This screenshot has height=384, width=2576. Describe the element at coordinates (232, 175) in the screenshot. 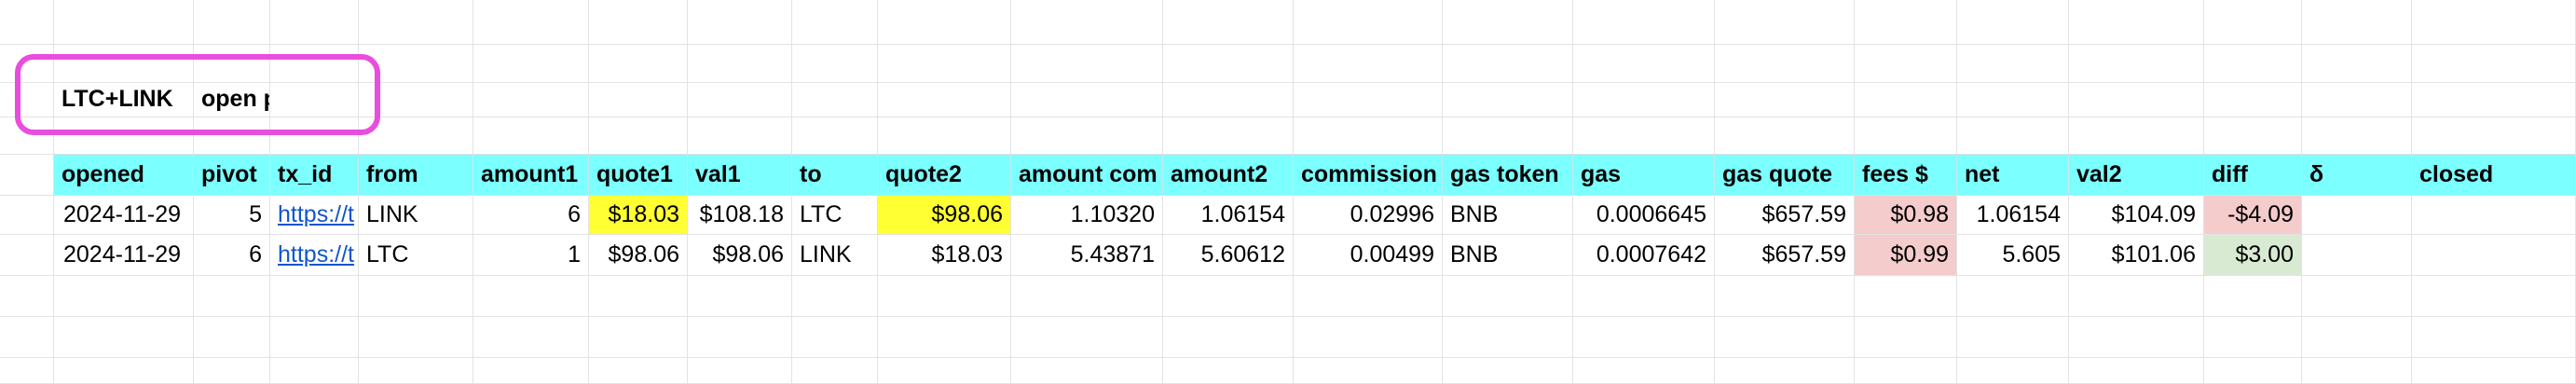

I see `column-header-pivot: pivot` at that location.